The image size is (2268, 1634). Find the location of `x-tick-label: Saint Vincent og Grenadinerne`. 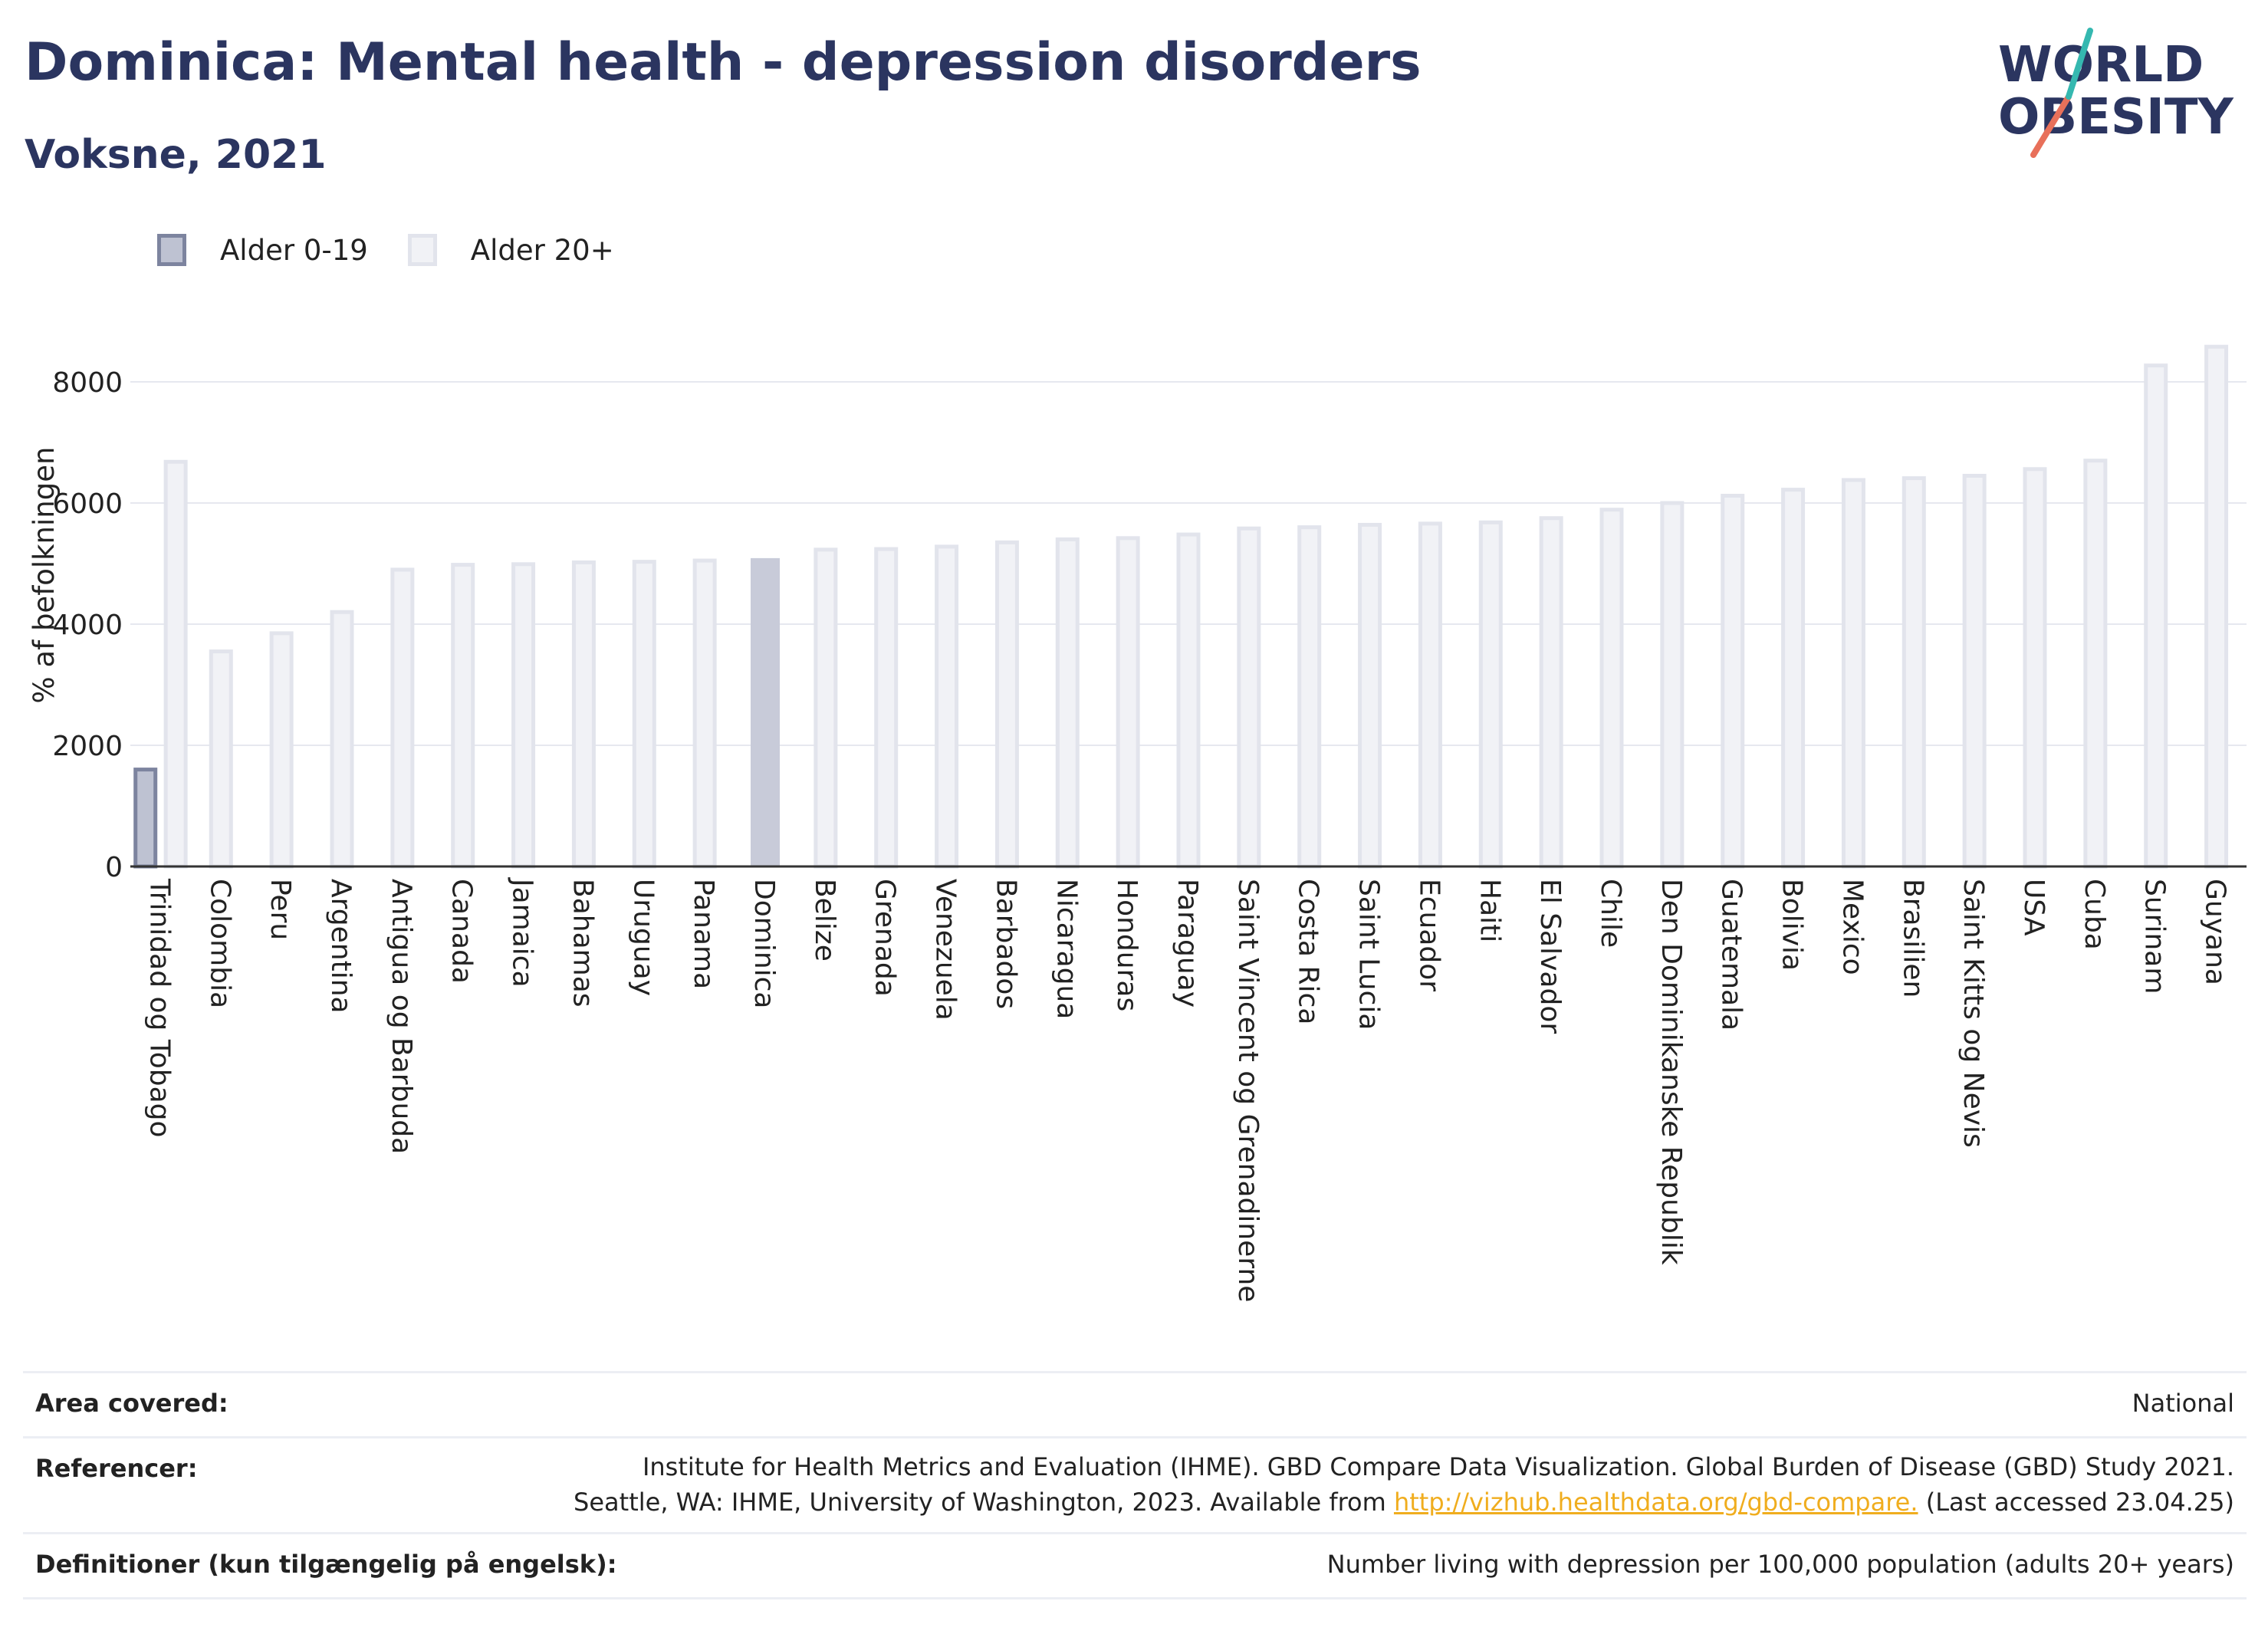

x-tick-label: Saint Vincent og Grenadinerne is located at coordinates (1248, 1091).